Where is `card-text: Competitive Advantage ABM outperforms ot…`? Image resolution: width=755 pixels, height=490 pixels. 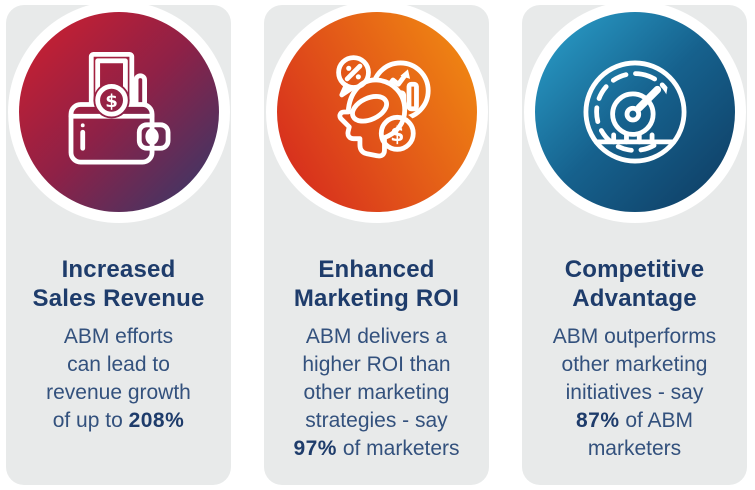 card-text: Competitive Advantage ABM outperforms ot… is located at coordinates (634, 359).